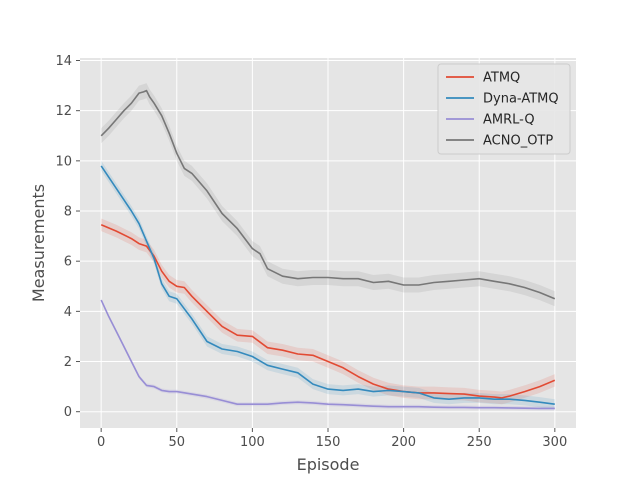  I want to click on x-axis-label: Episode, so click(328, 464).